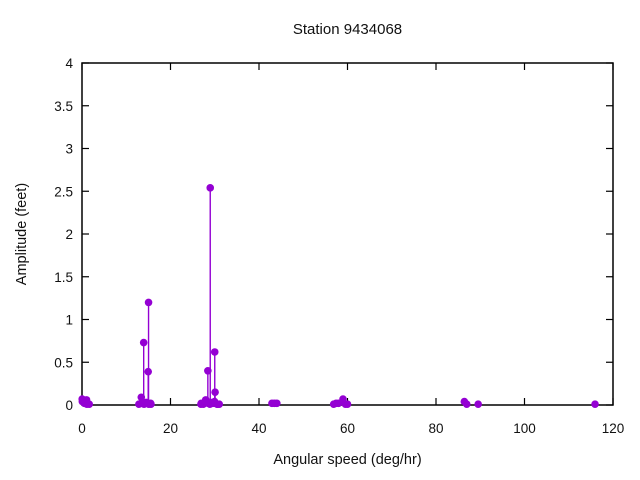  I want to click on y-tick-label: 4, so click(69, 63).